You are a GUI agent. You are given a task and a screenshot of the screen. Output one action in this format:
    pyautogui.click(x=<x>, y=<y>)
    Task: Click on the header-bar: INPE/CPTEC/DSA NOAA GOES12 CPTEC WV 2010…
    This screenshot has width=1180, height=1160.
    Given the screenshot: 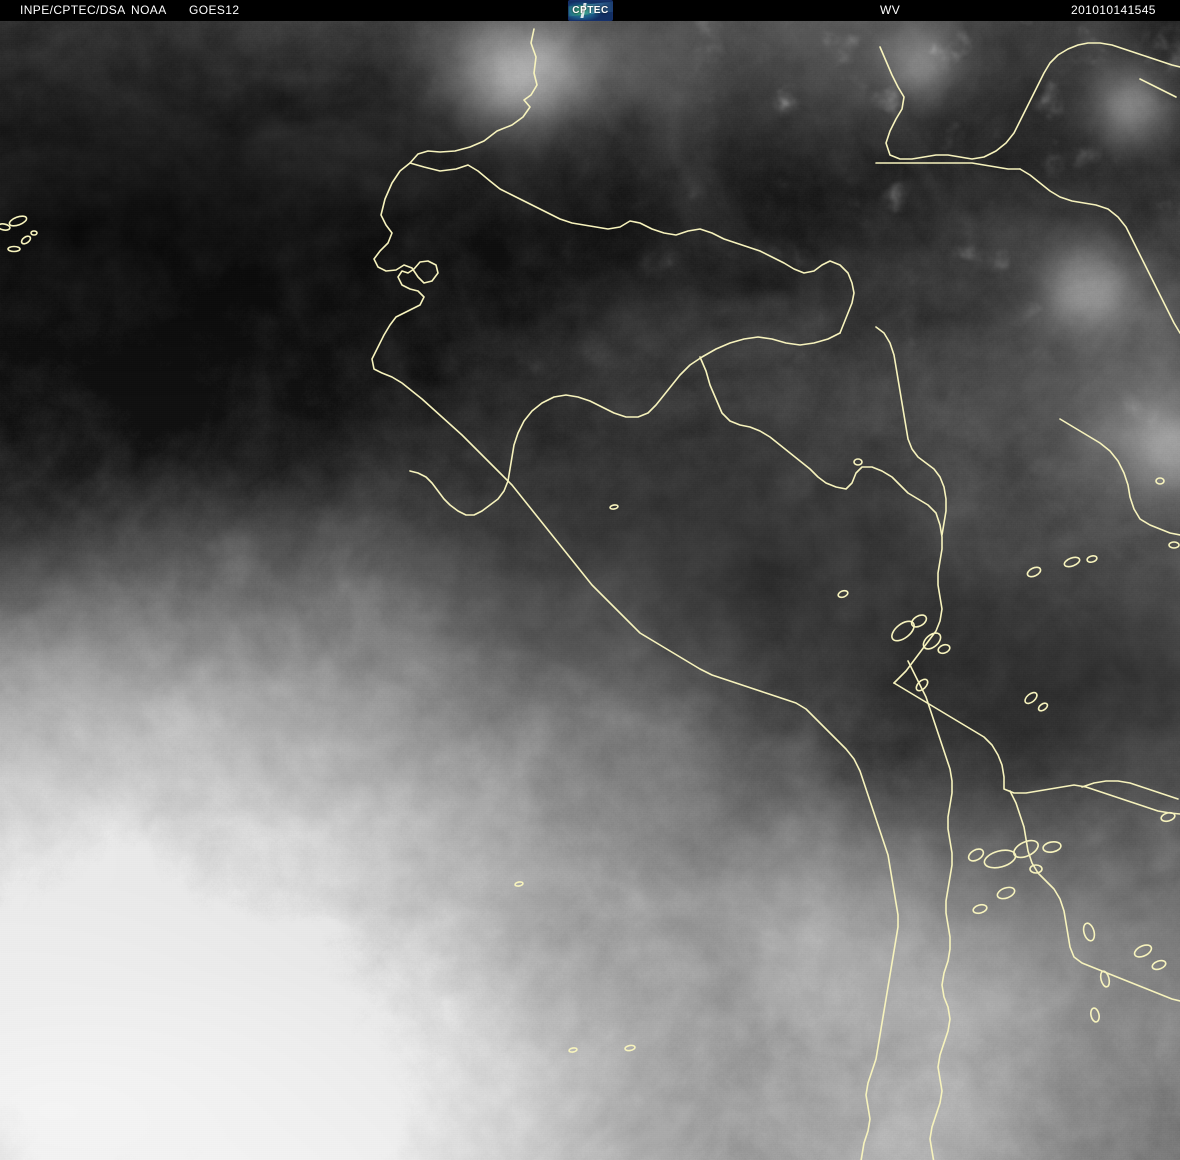 What is the action you would take?
    pyautogui.click(x=590, y=10)
    